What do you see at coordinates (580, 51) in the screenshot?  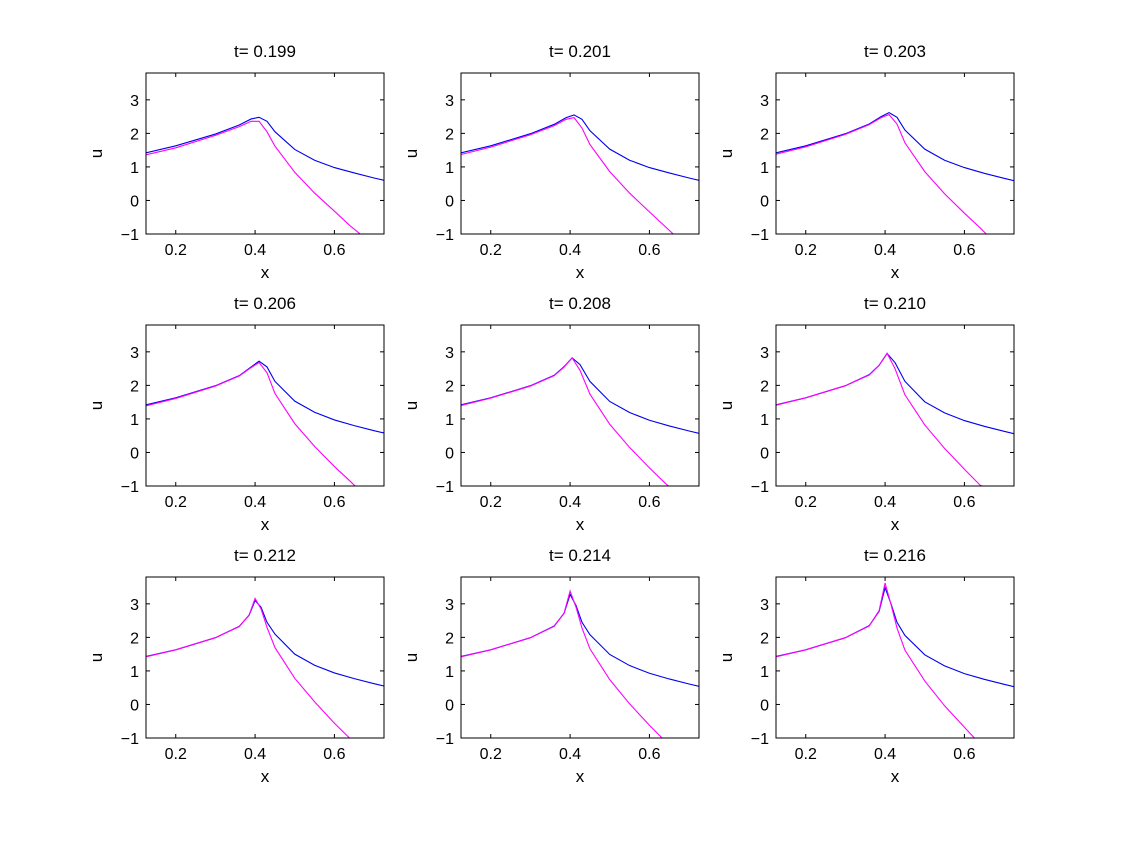 I see `subplot-title: t= 0.201` at bounding box center [580, 51].